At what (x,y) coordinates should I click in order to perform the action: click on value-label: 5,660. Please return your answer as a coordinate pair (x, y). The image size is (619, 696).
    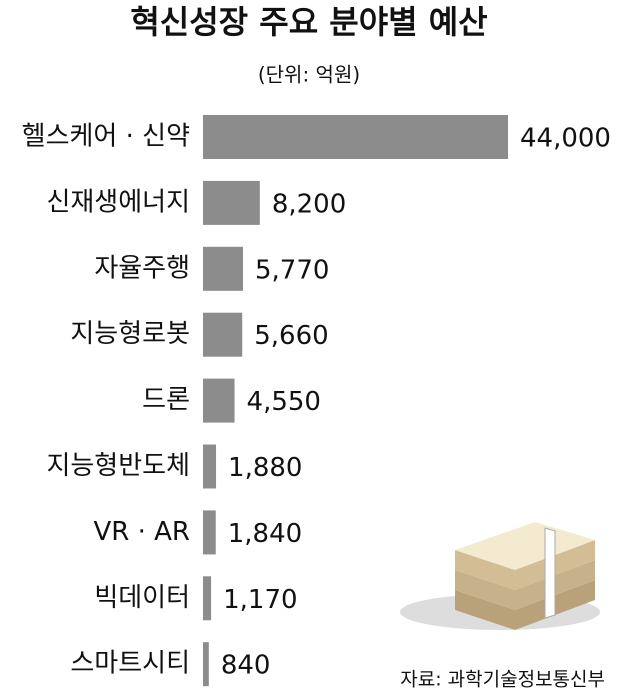
    Looking at the image, I should click on (291, 336).